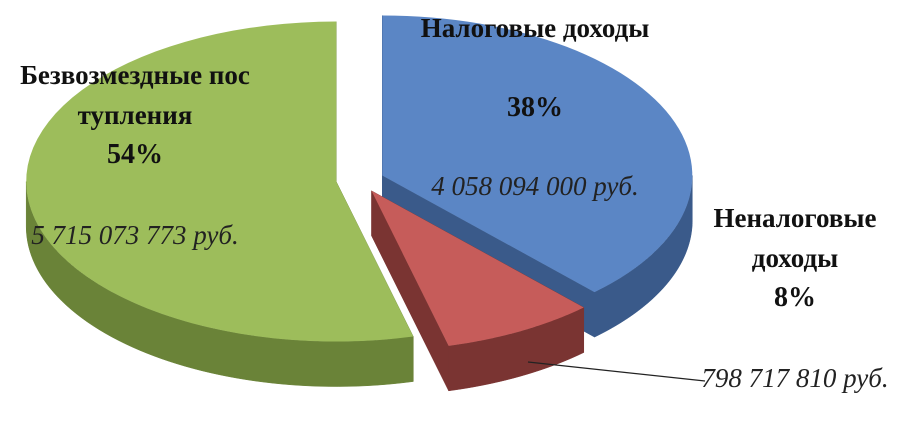 This screenshot has height=433, width=906. I want to click on slice-amount: 5 715 073 773 руб., so click(135, 235).